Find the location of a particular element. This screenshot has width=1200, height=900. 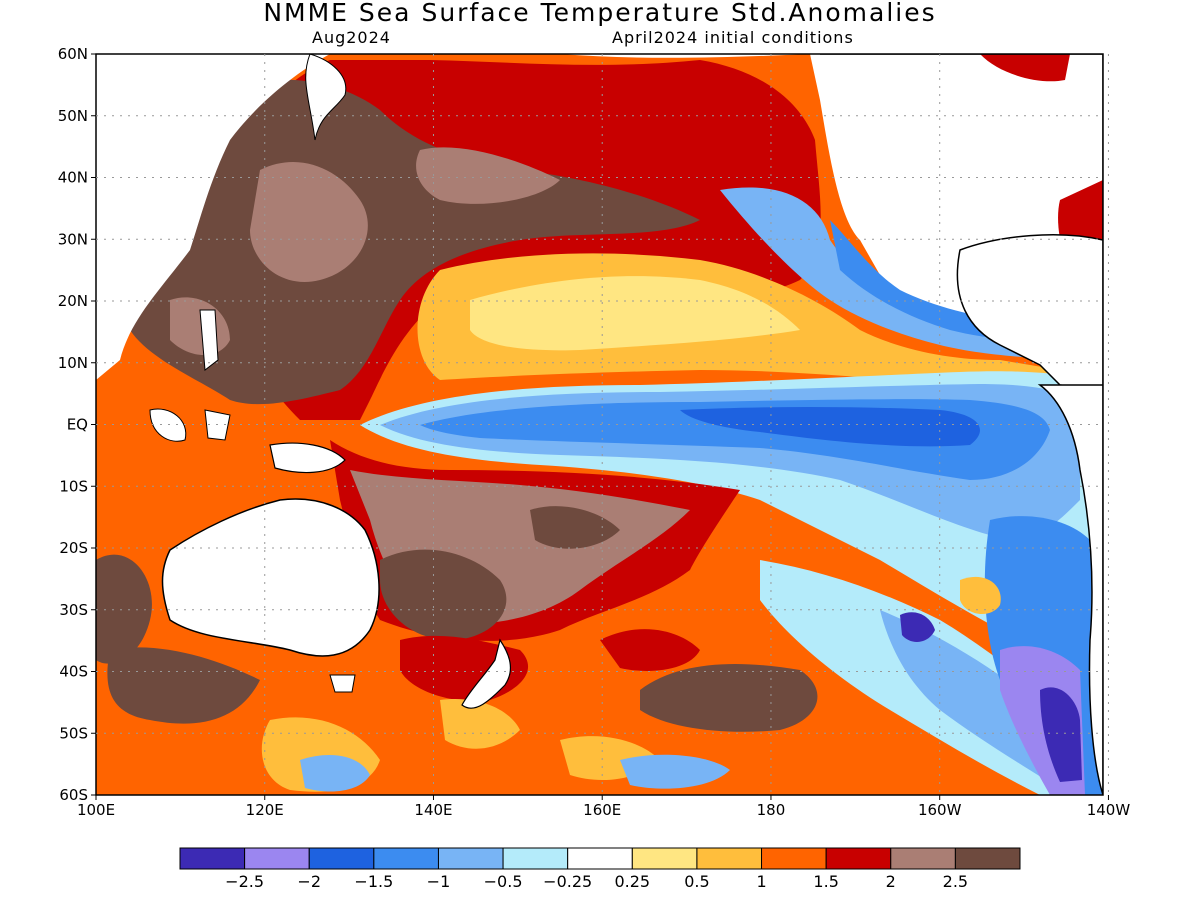

lat-tick-label: 40N is located at coordinates (73, 178).